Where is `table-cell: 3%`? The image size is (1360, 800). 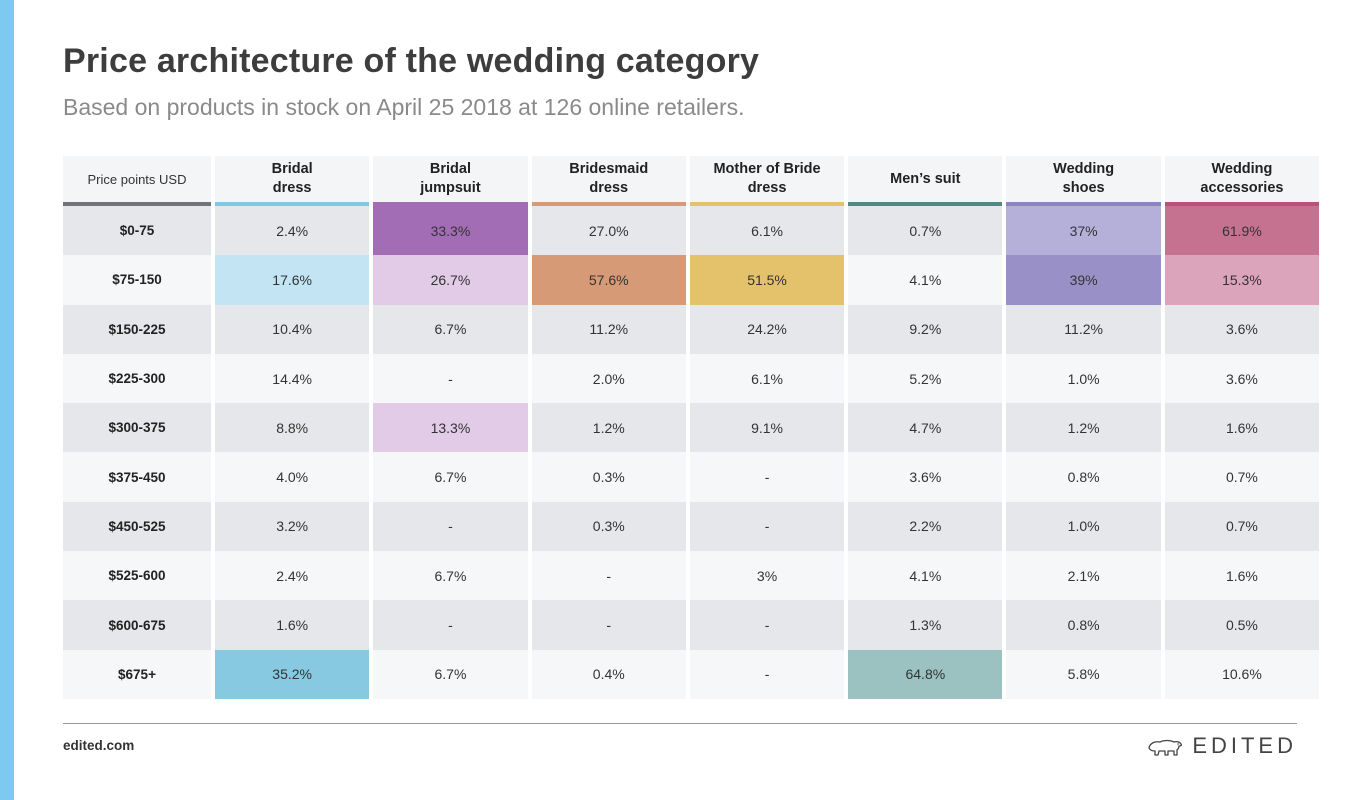
table-cell: 3% is located at coordinates (767, 576).